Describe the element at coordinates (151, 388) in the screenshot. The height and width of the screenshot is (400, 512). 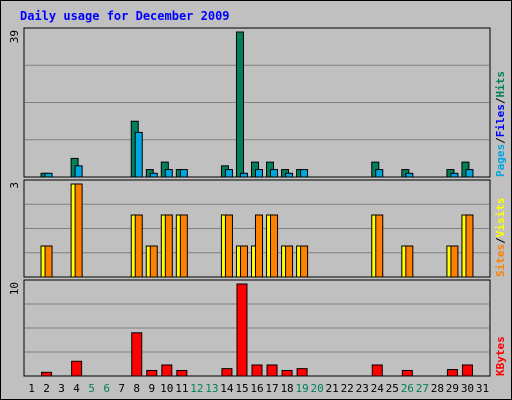
I see `x-tick-label-9: 9` at that location.